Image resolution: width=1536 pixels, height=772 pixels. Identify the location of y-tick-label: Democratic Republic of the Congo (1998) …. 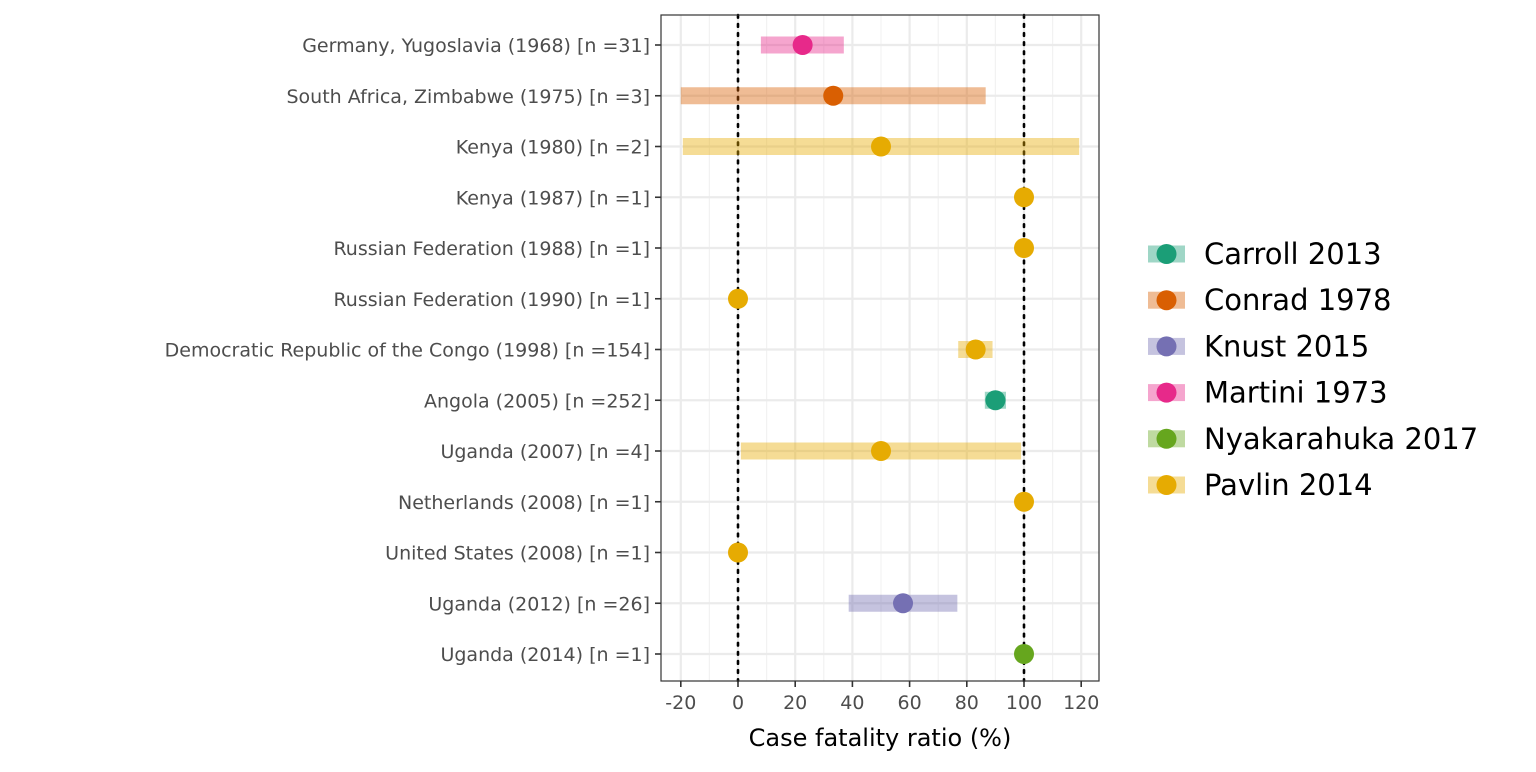
(407, 351).